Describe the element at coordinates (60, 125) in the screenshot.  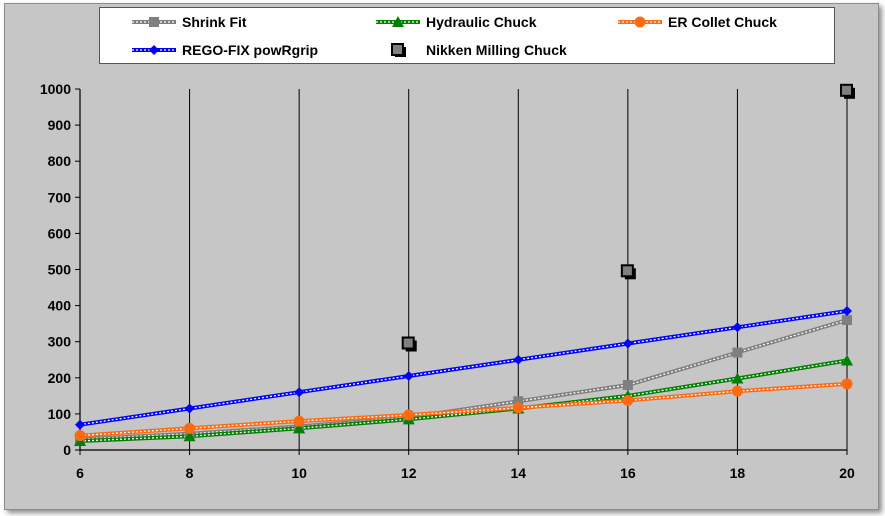
I see `y-tick-label-900: 900` at that location.